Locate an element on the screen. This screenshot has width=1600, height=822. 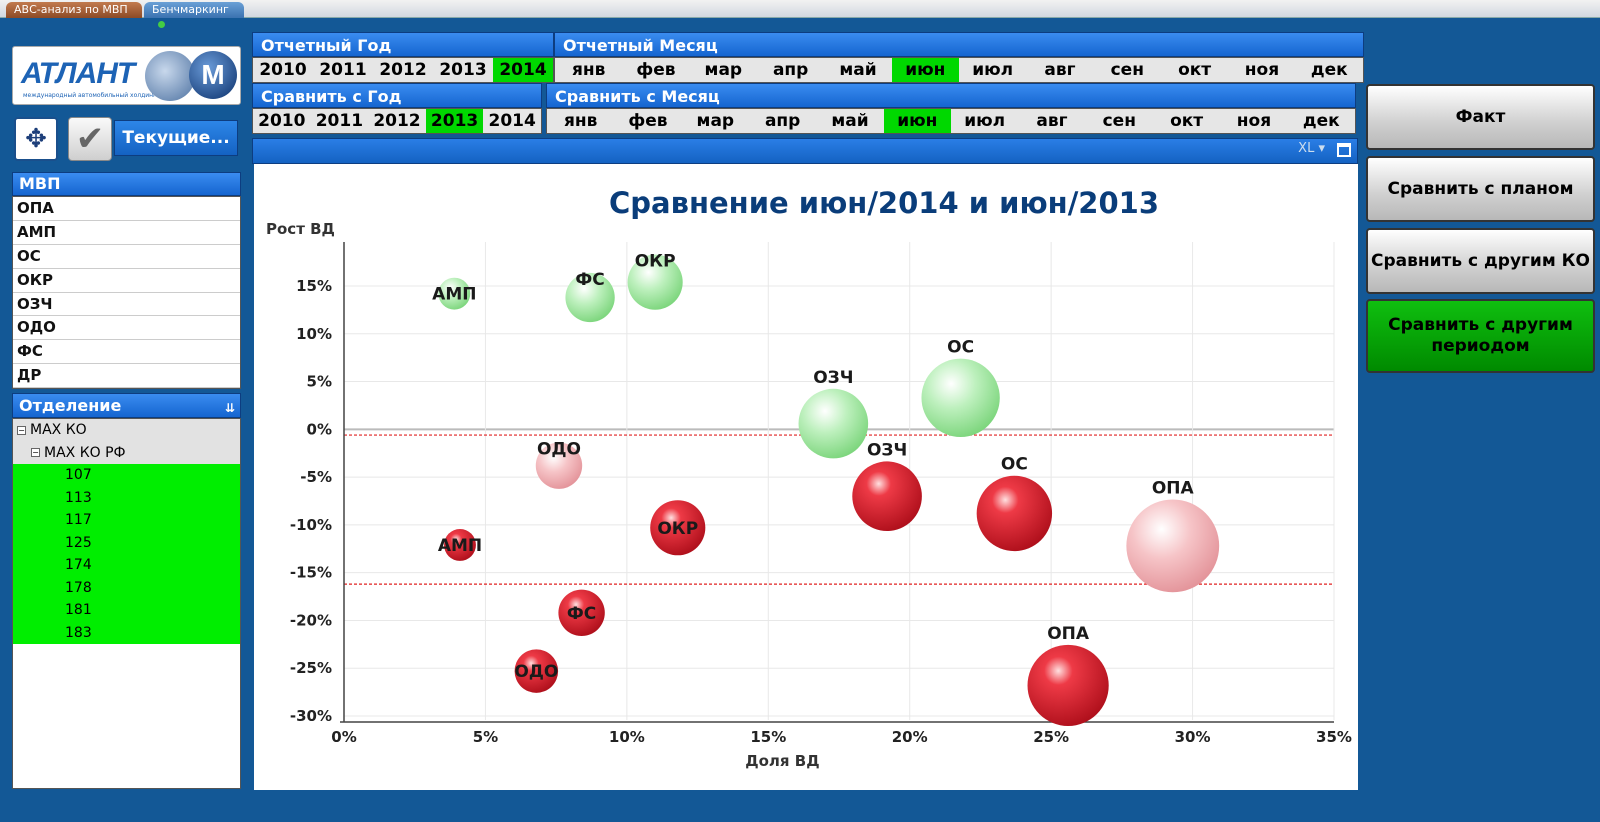
tree-label: МАХ КО is located at coordinates (58, 430).